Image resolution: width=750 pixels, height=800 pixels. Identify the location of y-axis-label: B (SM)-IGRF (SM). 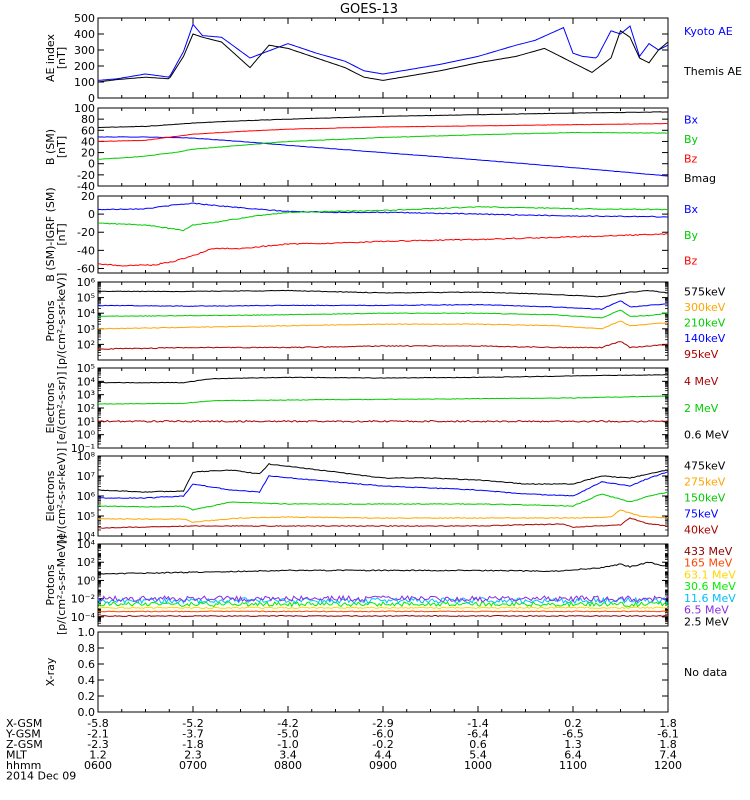
(50, 234).